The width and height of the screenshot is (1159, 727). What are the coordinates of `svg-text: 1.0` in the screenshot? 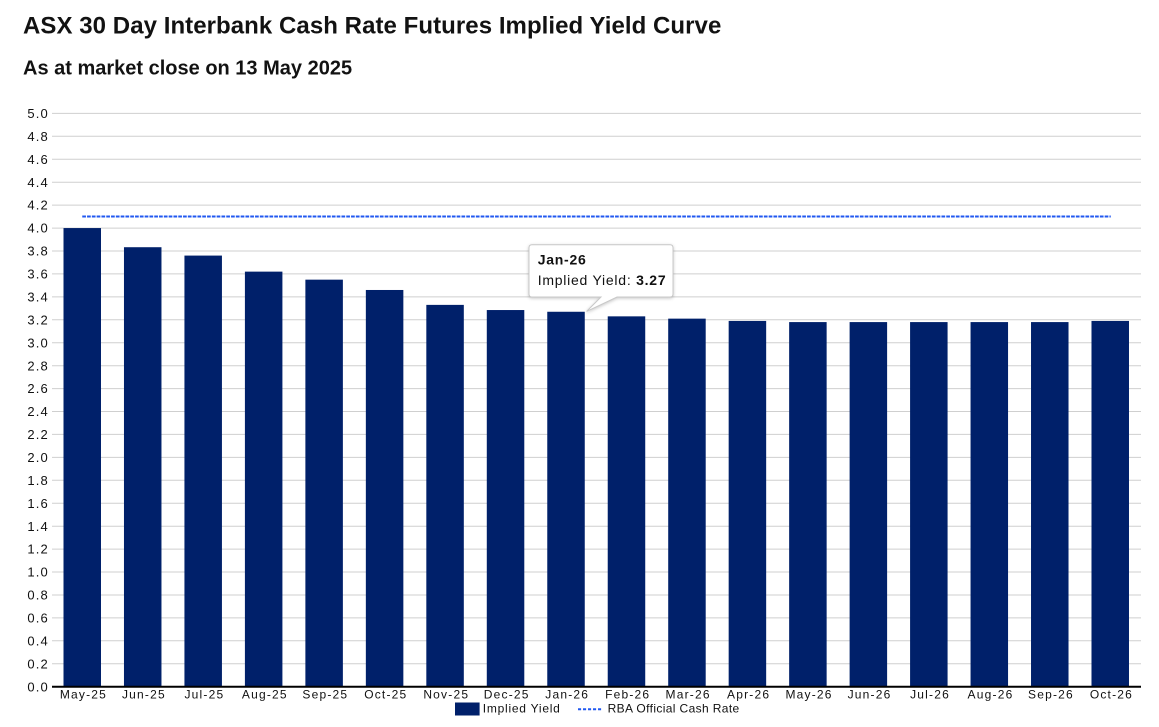 It's located at (37, 572).